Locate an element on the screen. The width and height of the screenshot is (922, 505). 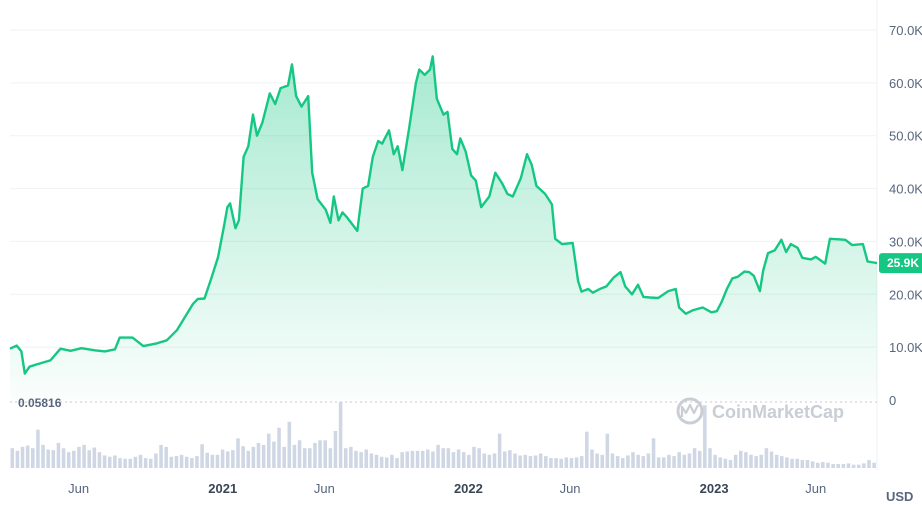
volume-bars is located at coordinates (443, 435).